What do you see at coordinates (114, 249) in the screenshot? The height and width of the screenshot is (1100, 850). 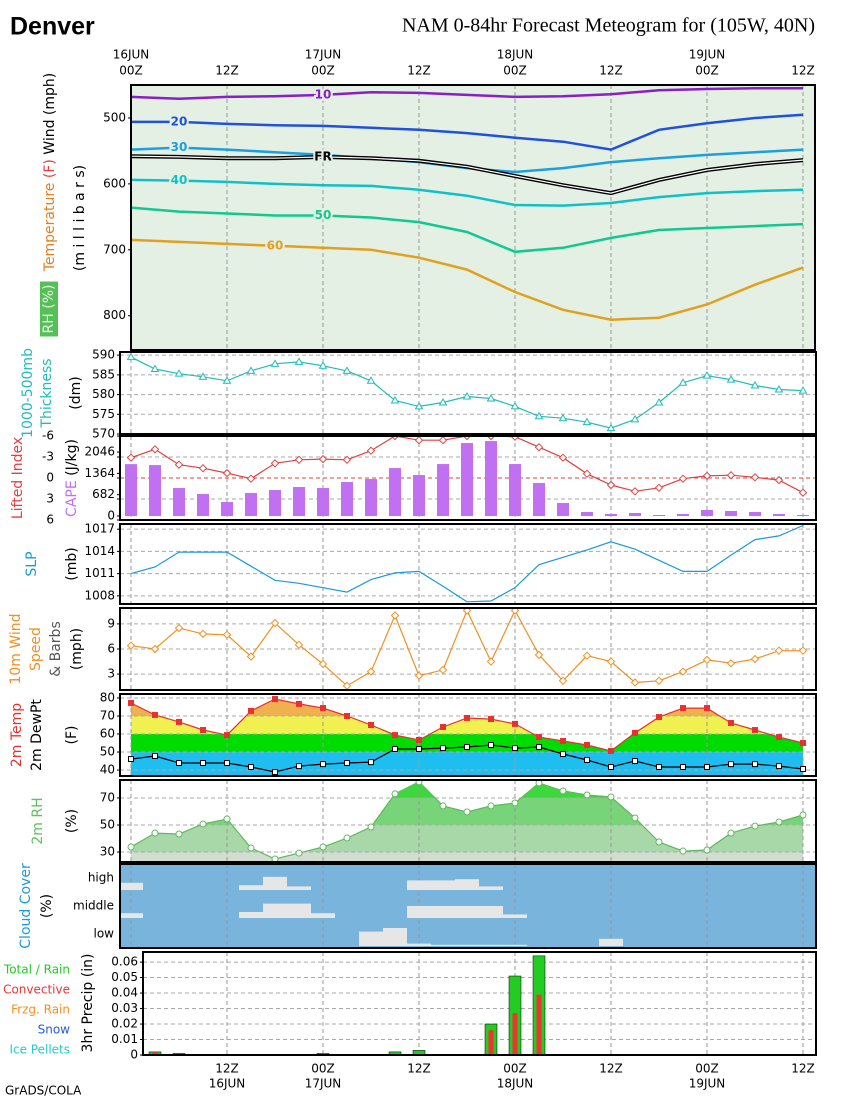 I see `y-tick-label: 700` at bounding box center [114, 249].